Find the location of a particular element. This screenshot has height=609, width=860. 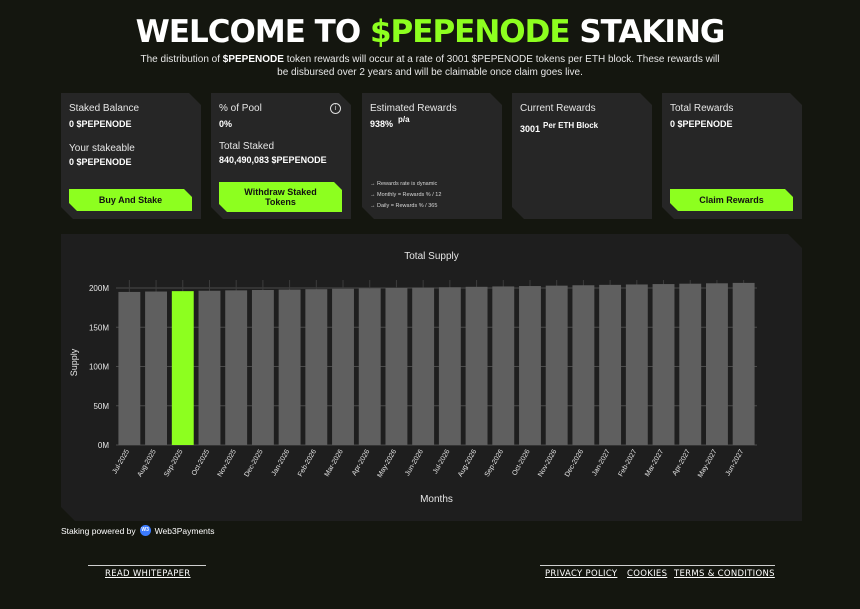

stakeable-value: 0 $PEPENODE is located at coordinates (100, 162).